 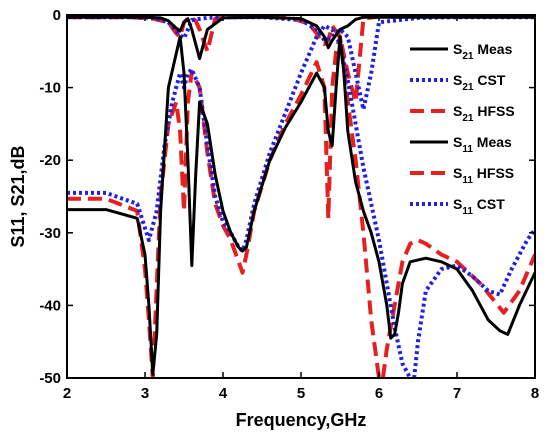 I want to click on legend-entry: S11 Meas, so click(x=482, y=144).